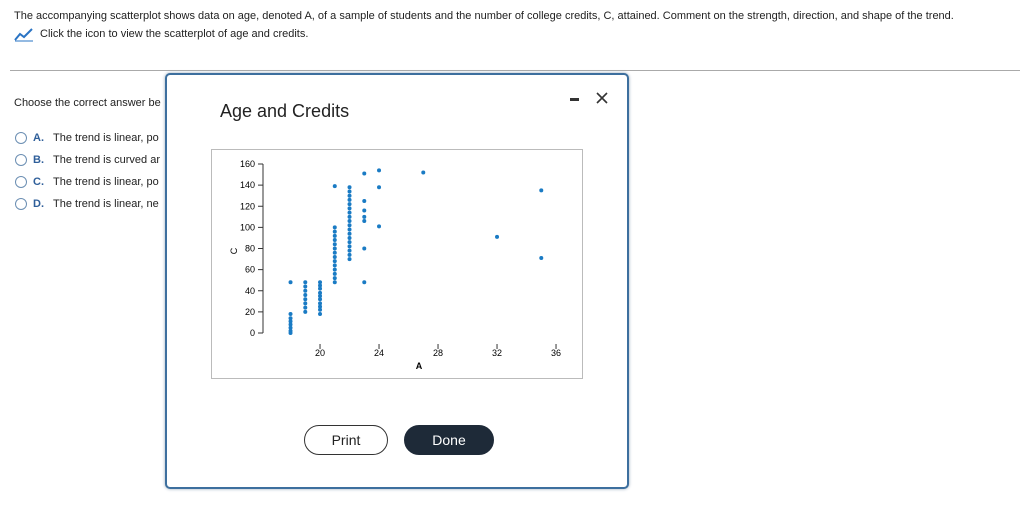  Describe the element at coordinates (449, 440) in the screenshot. I see `done-button: Done` at that location.